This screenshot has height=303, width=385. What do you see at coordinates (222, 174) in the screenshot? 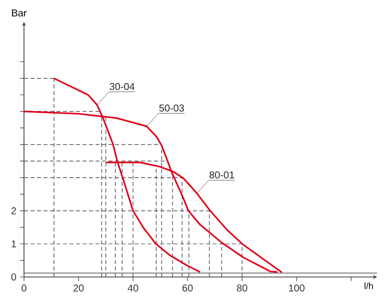
I see `series-label: 80-01` at bounding box center [222, 174].